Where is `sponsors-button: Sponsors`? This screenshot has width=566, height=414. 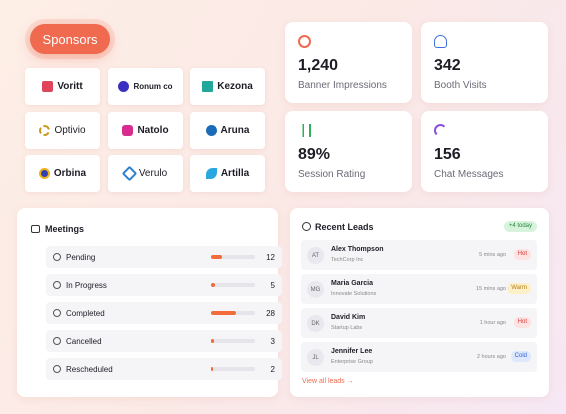
sponsors-button: Sponsors is located at coordinates (70, 39).